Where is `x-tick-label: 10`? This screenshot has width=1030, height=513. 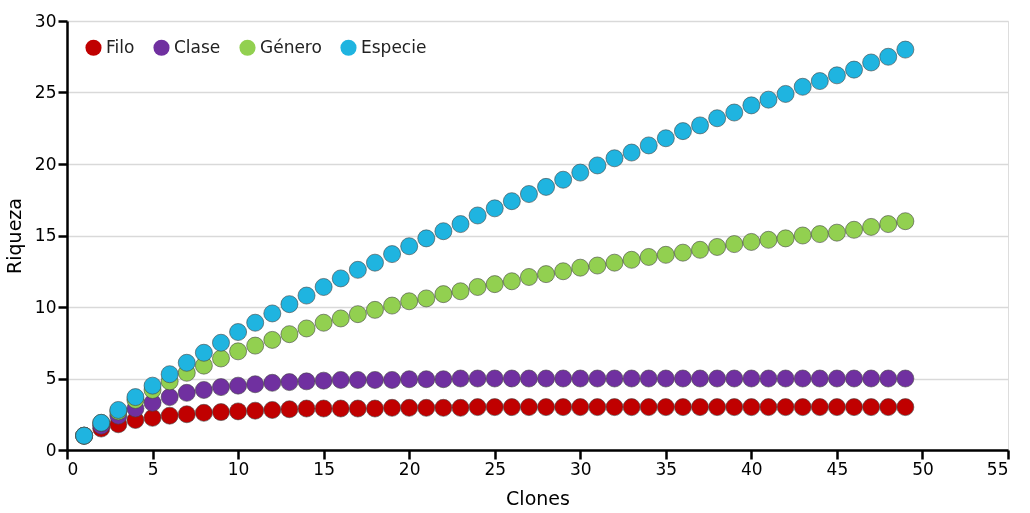
x-tick-label: 10 is located at coordinates (238, 468).